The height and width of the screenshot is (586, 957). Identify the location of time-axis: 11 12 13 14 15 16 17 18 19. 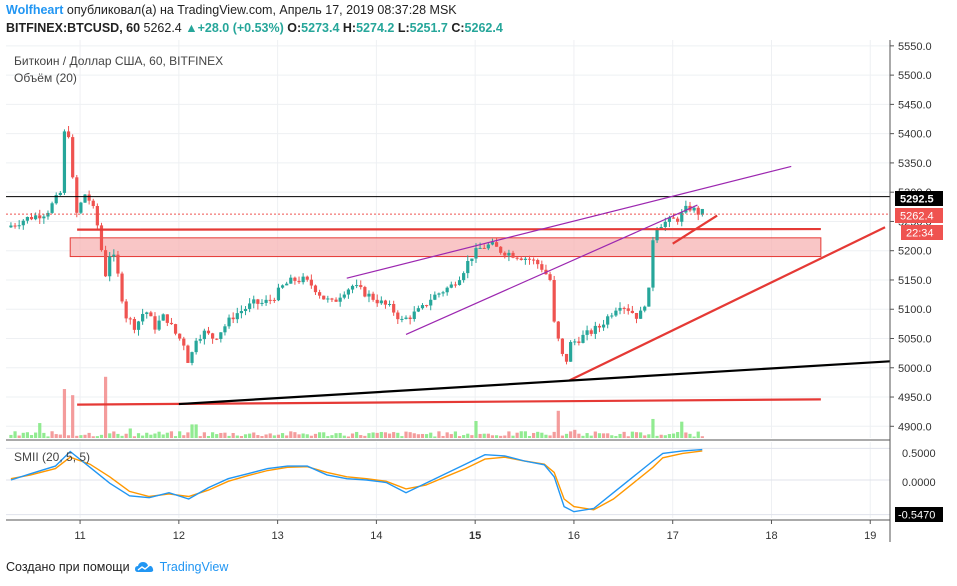
(475, 531).